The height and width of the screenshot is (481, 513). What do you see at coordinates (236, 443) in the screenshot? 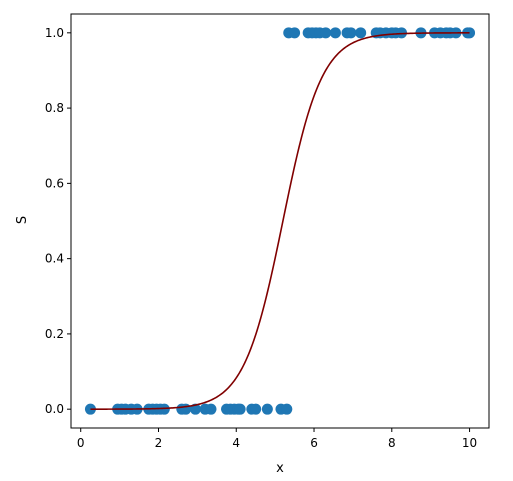
I see `x-tick-label: 4` at bounding box center [236, 443].